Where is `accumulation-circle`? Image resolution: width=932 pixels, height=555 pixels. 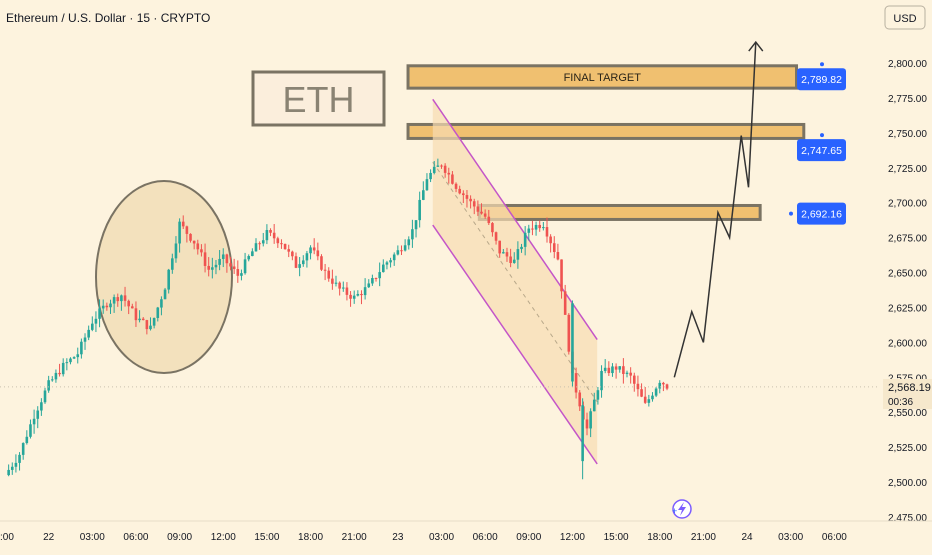 accumulation-circle is located at coordinates (164, 277).